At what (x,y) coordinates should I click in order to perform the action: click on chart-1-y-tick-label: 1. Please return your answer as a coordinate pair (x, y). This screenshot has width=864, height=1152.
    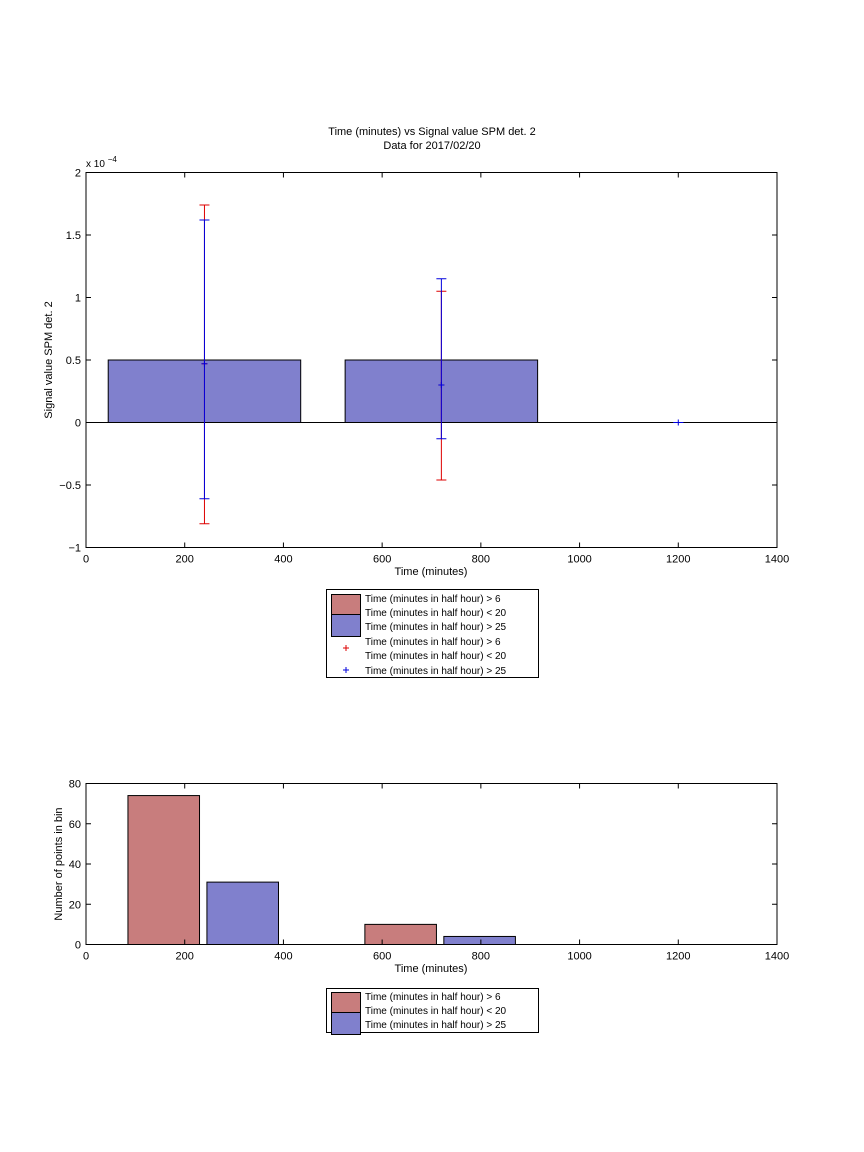
    Looking at the image, I should click on (78, 299).